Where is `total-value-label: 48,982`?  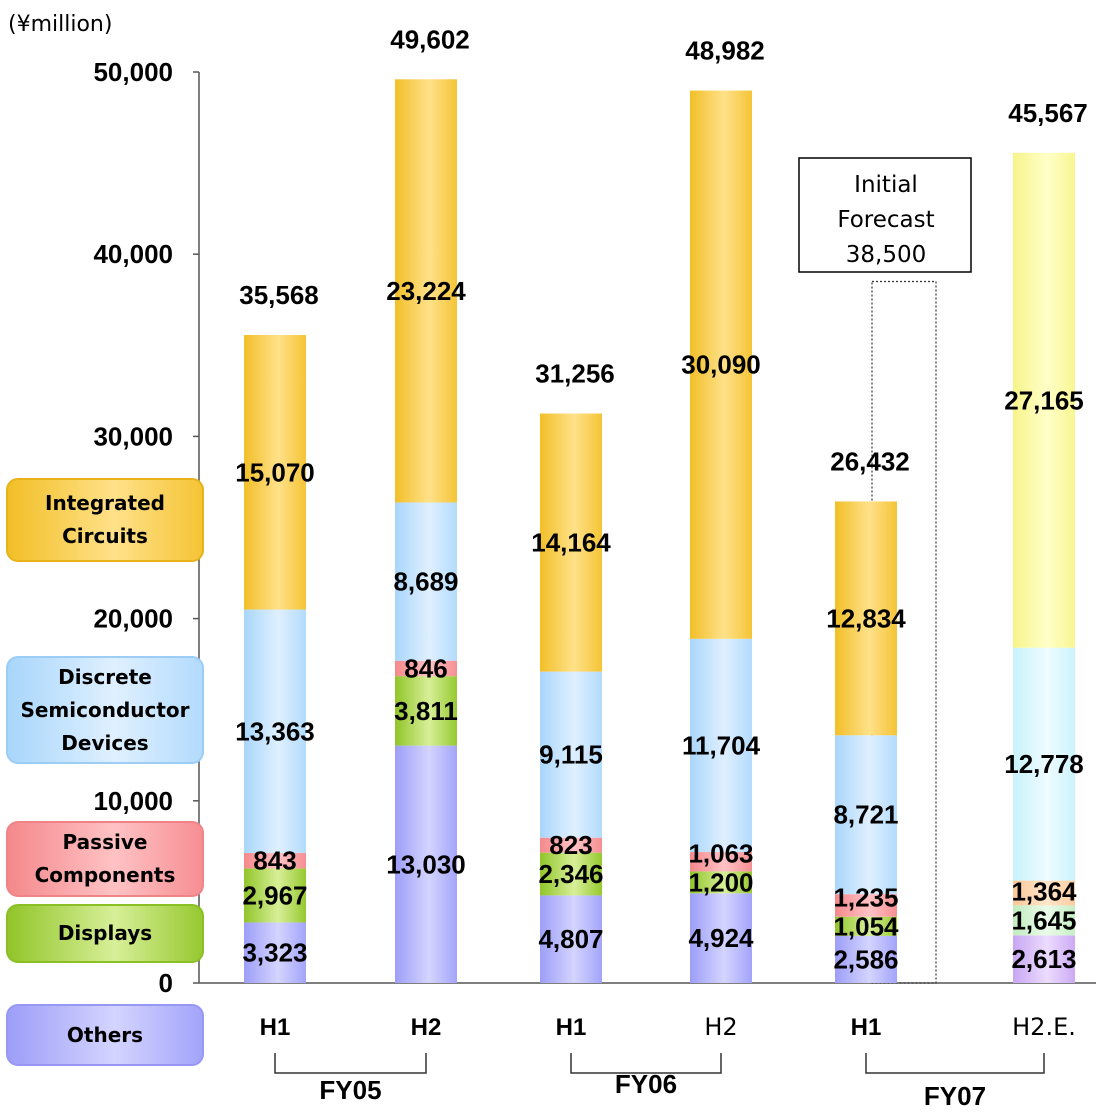 total-value-label: 48,982 is located at coordinates (725, 51).